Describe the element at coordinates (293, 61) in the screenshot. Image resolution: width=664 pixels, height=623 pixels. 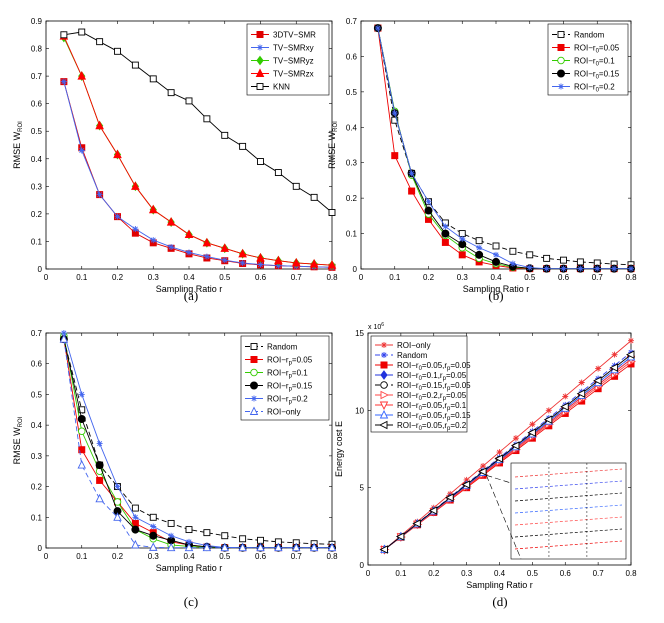
I see `legend-entry: TV−SMRyz` at that location.